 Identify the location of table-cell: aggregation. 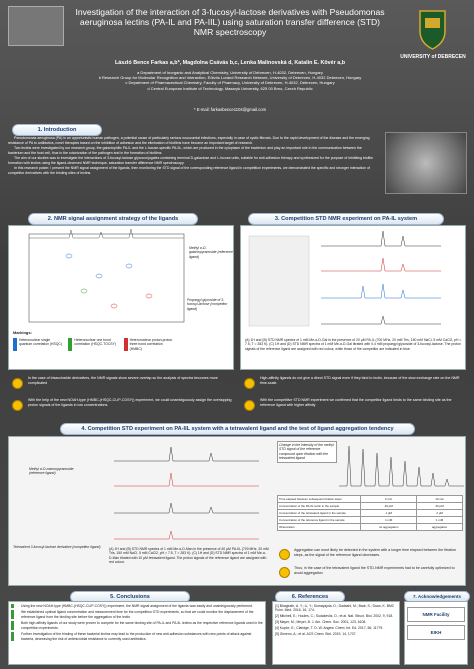
(439, 527).